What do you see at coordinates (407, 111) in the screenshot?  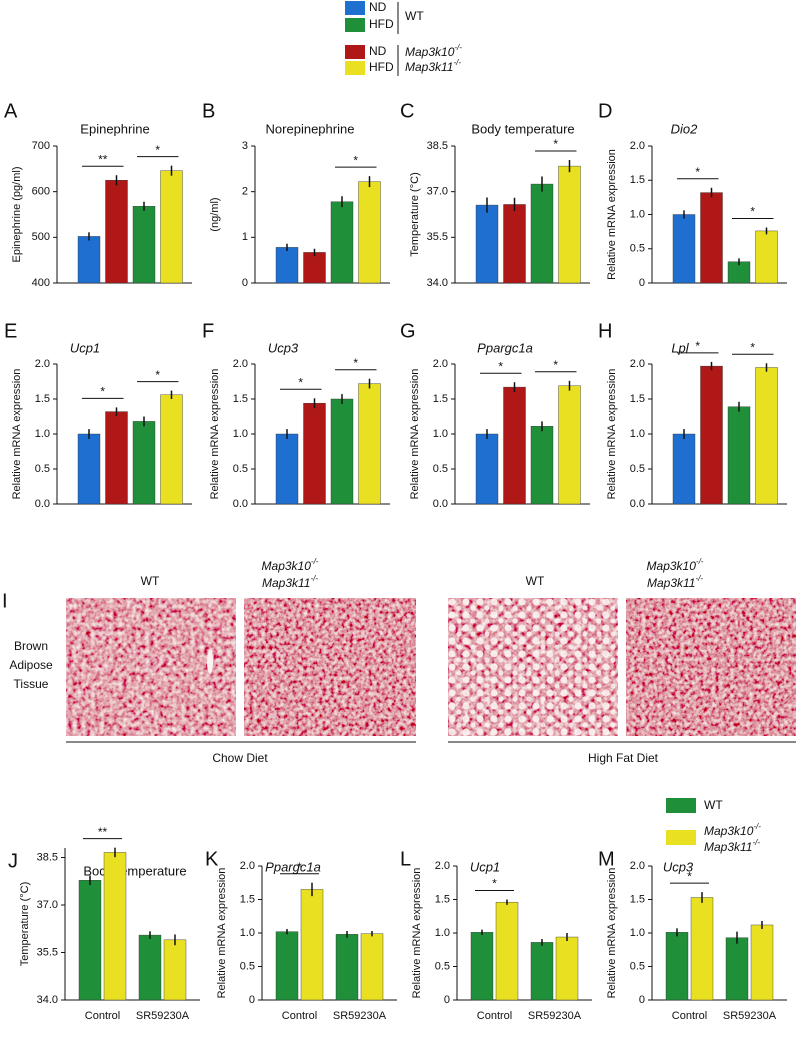 I see `panel-letter: C` at bounding box center [407, 111].